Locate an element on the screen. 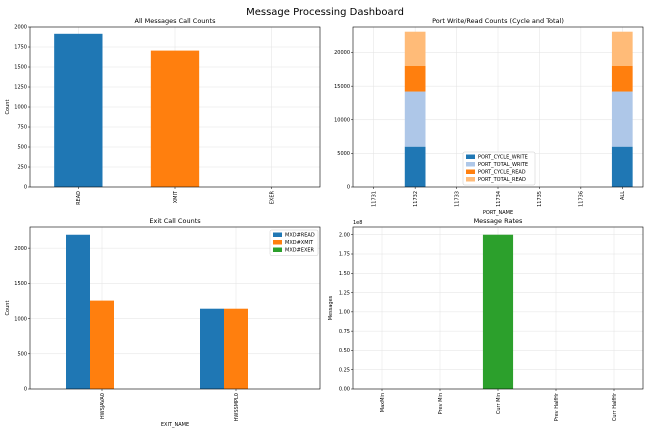 The height and width of the screenshot is (433, 650). y-axis-label: Messages is located at coordinates (331, 307).